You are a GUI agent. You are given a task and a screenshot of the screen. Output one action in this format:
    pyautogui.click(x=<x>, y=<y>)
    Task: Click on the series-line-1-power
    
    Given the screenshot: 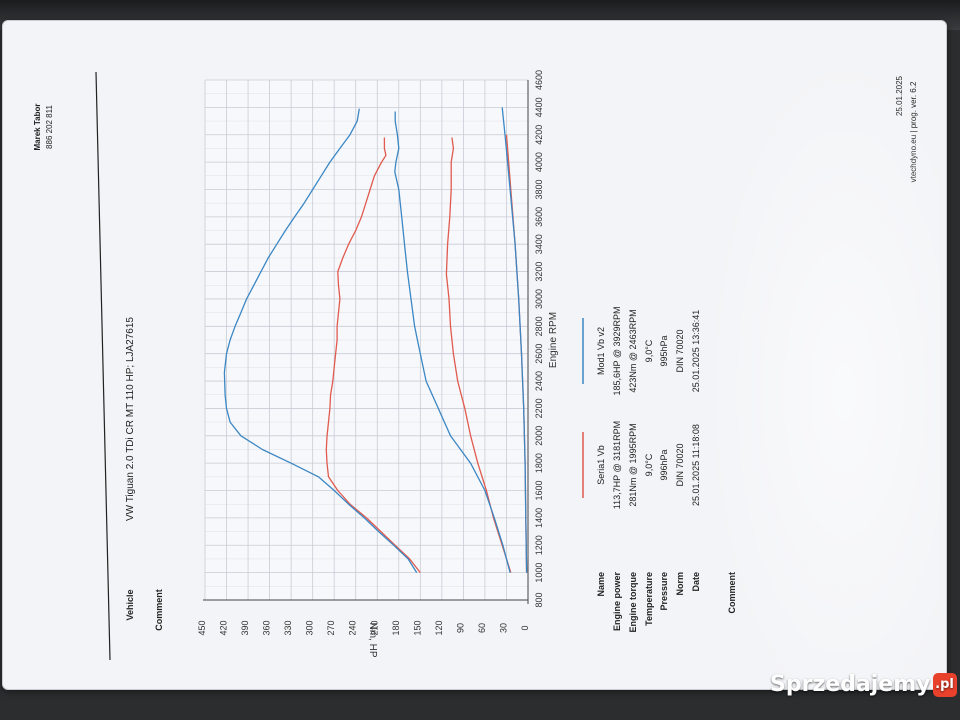 What is the action you would take?
    pyautogui.click(x=478, y=355)
    